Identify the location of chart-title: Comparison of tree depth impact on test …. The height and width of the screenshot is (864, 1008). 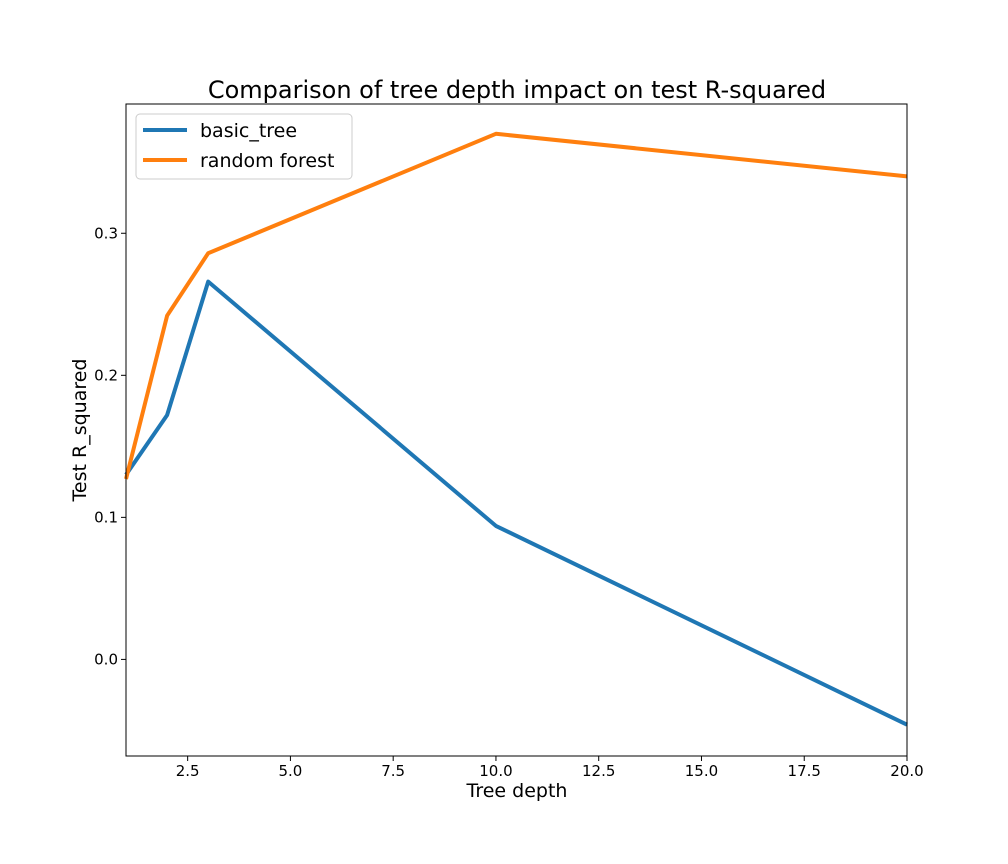
(517, 90).